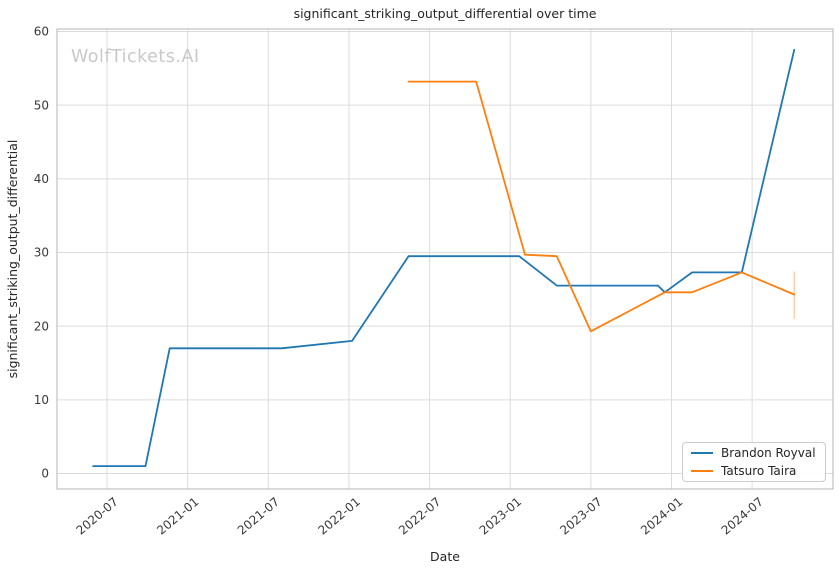 Image resolution: width=840 pixels, height=575 pixels. Describe the element at coordinates (41, 400) in the screenshot. I see `y-tick-label: 10` at that location.